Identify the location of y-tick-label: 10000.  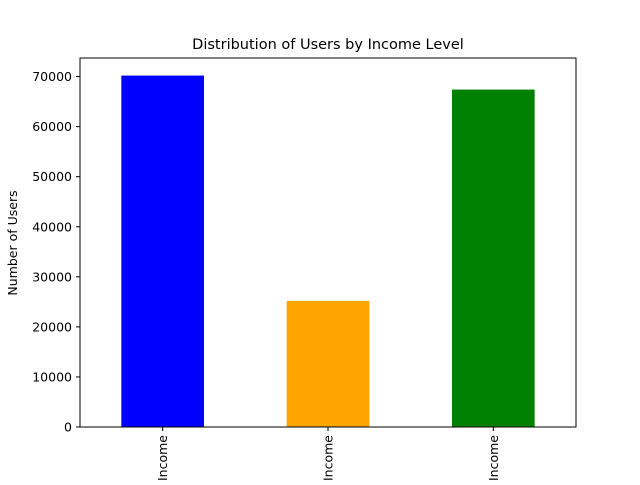
(52, 376).